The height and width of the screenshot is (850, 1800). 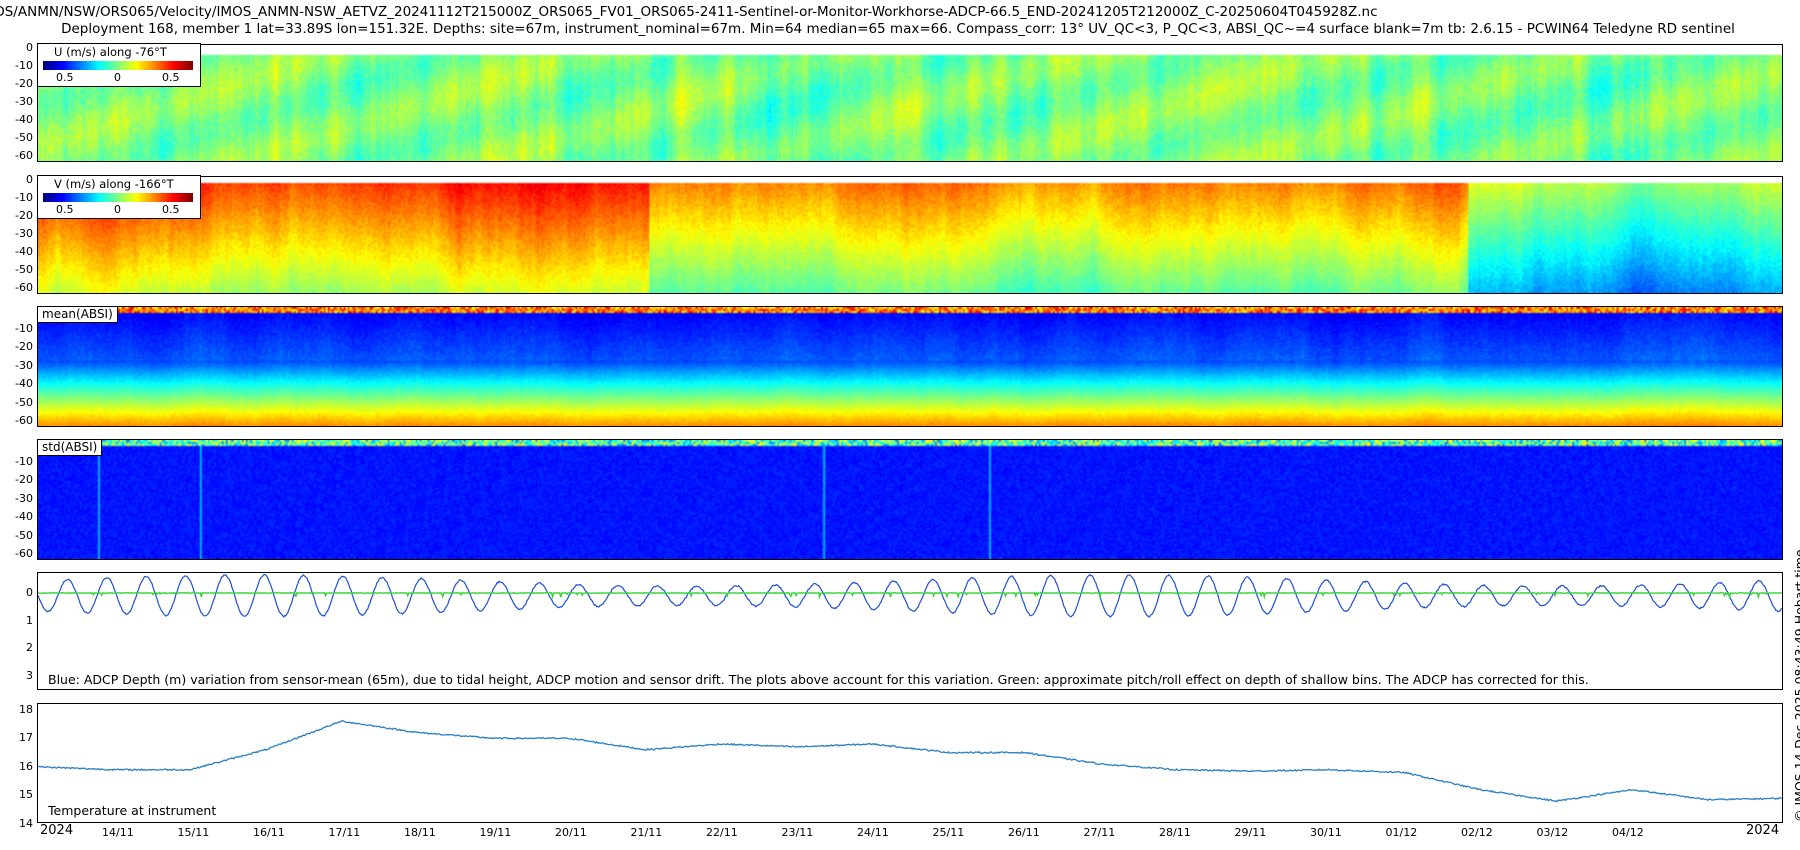 I want to click on x-tick-label: 16/11, so click(x=269, y=832).